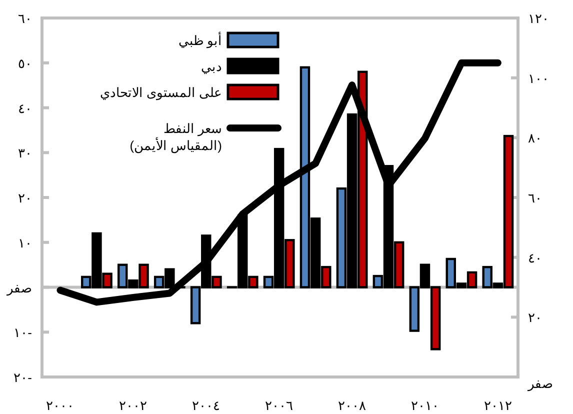 This screenshot has width=573, height=414. What do you see at coordinates (535, 138) in the screenshot?
I see `y2-tick-label: ٨٠` at bounding box center [535, 138].